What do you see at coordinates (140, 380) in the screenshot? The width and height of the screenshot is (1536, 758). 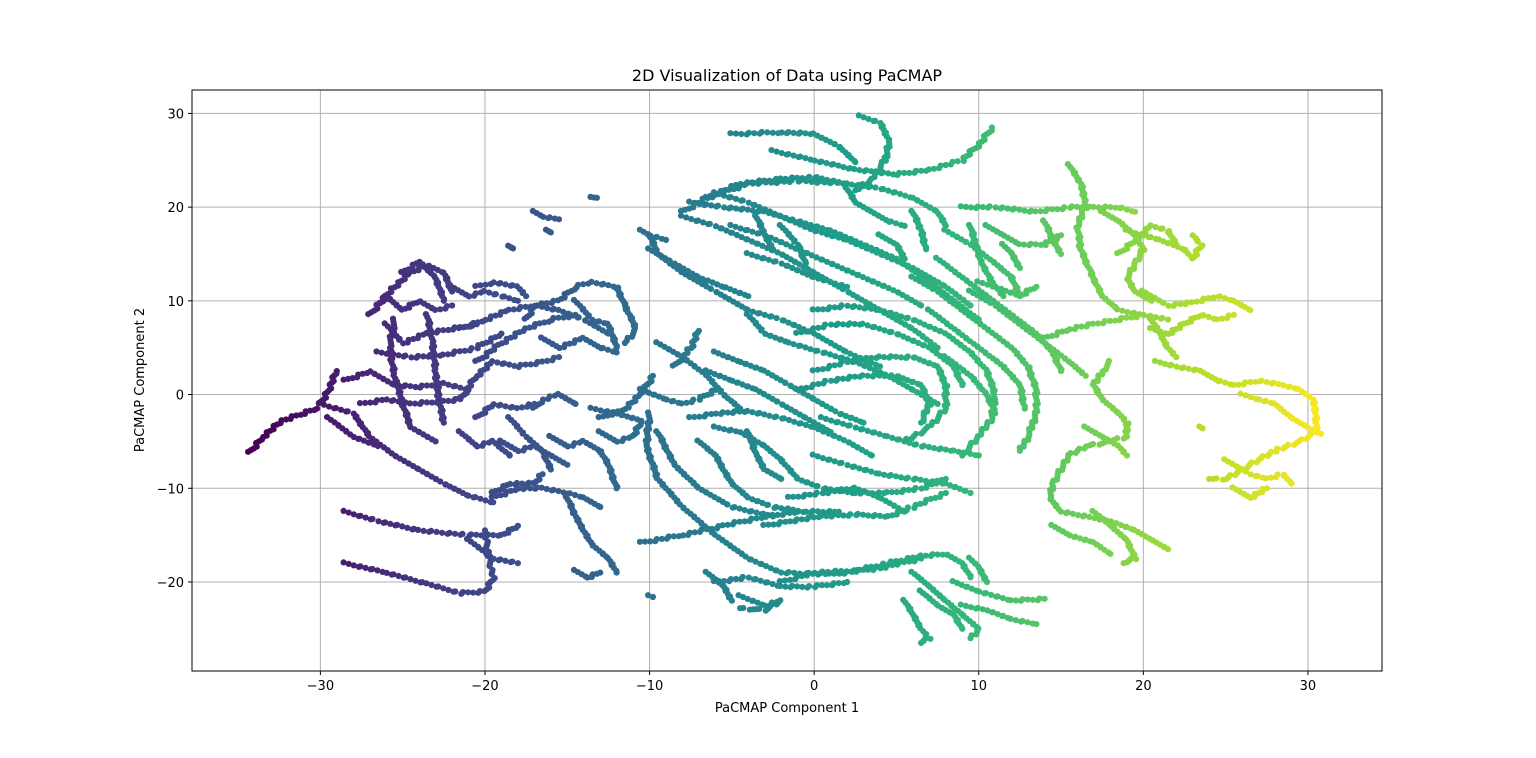 I see `y-axis-label: PaCMAP Component 2` at bounding box center [140, 380].